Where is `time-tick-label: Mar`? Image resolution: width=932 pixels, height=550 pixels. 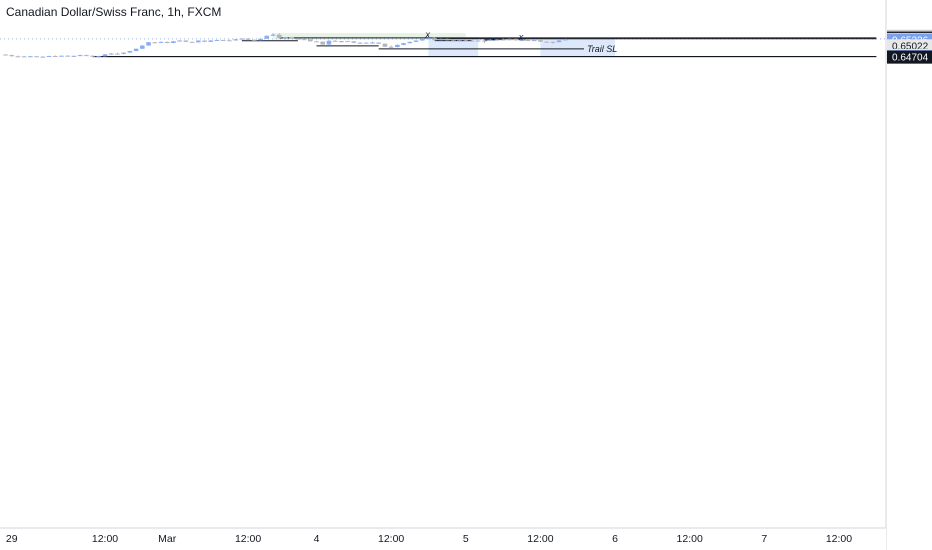 time-tick-label: Mar is located at coordinates (167, 539).